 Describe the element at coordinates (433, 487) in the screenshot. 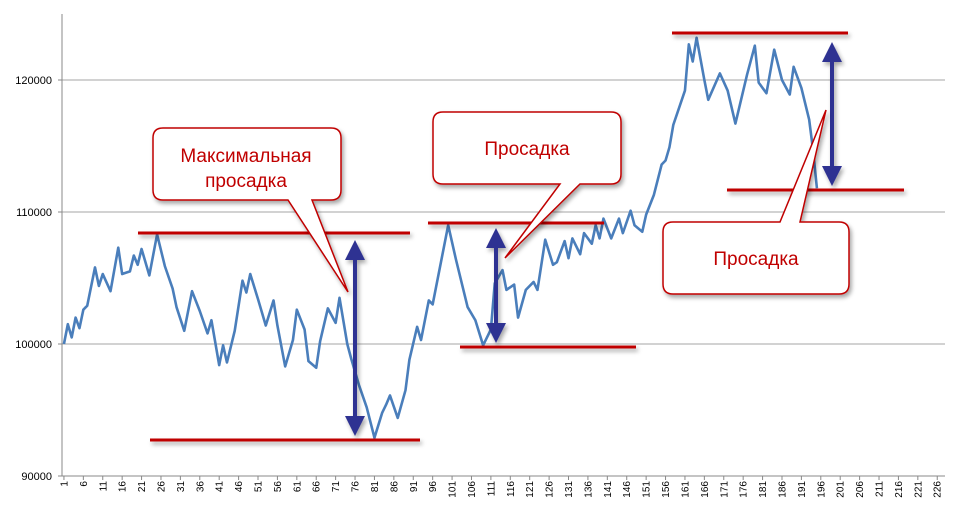

I see `x-tick-label: 96` at that location.